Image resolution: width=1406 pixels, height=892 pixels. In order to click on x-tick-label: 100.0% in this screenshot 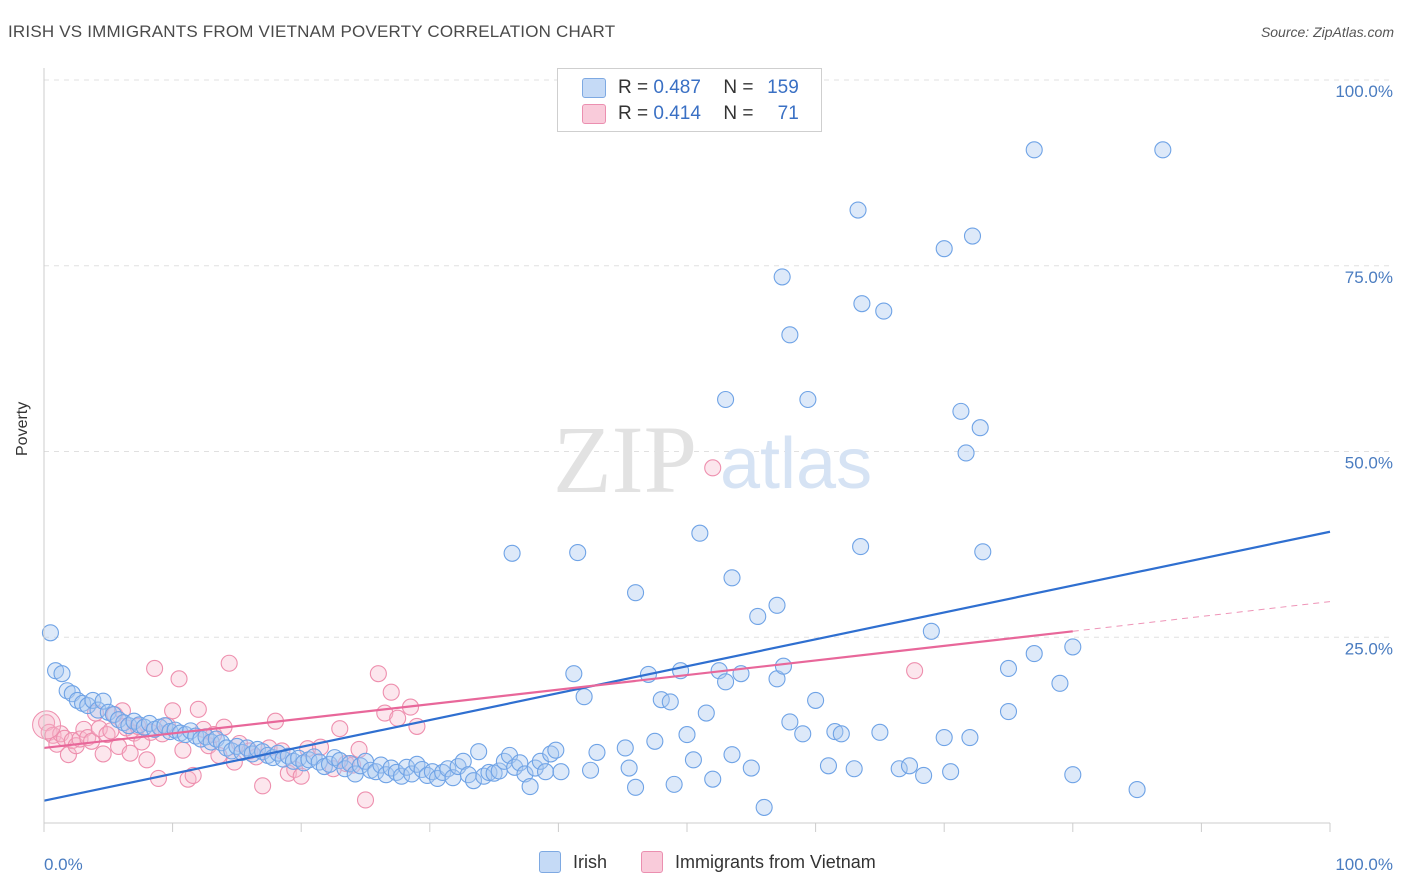, I will do `click(1364, 864)`.